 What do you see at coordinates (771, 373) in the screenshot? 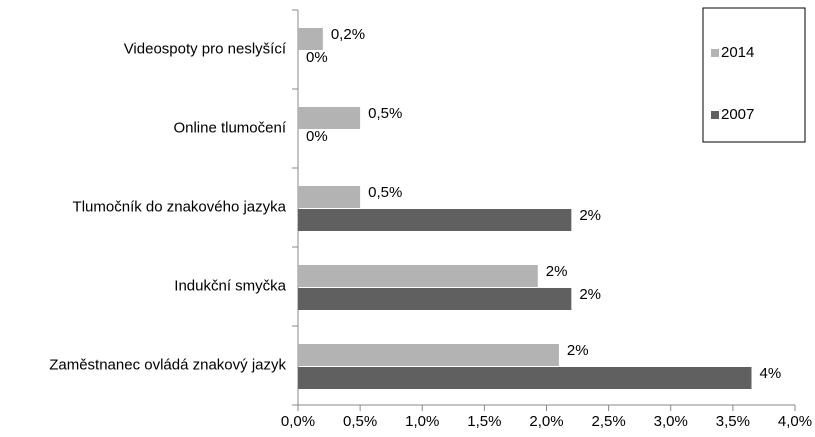
I see `value-label: 4%` at bounding box center [771, 373].